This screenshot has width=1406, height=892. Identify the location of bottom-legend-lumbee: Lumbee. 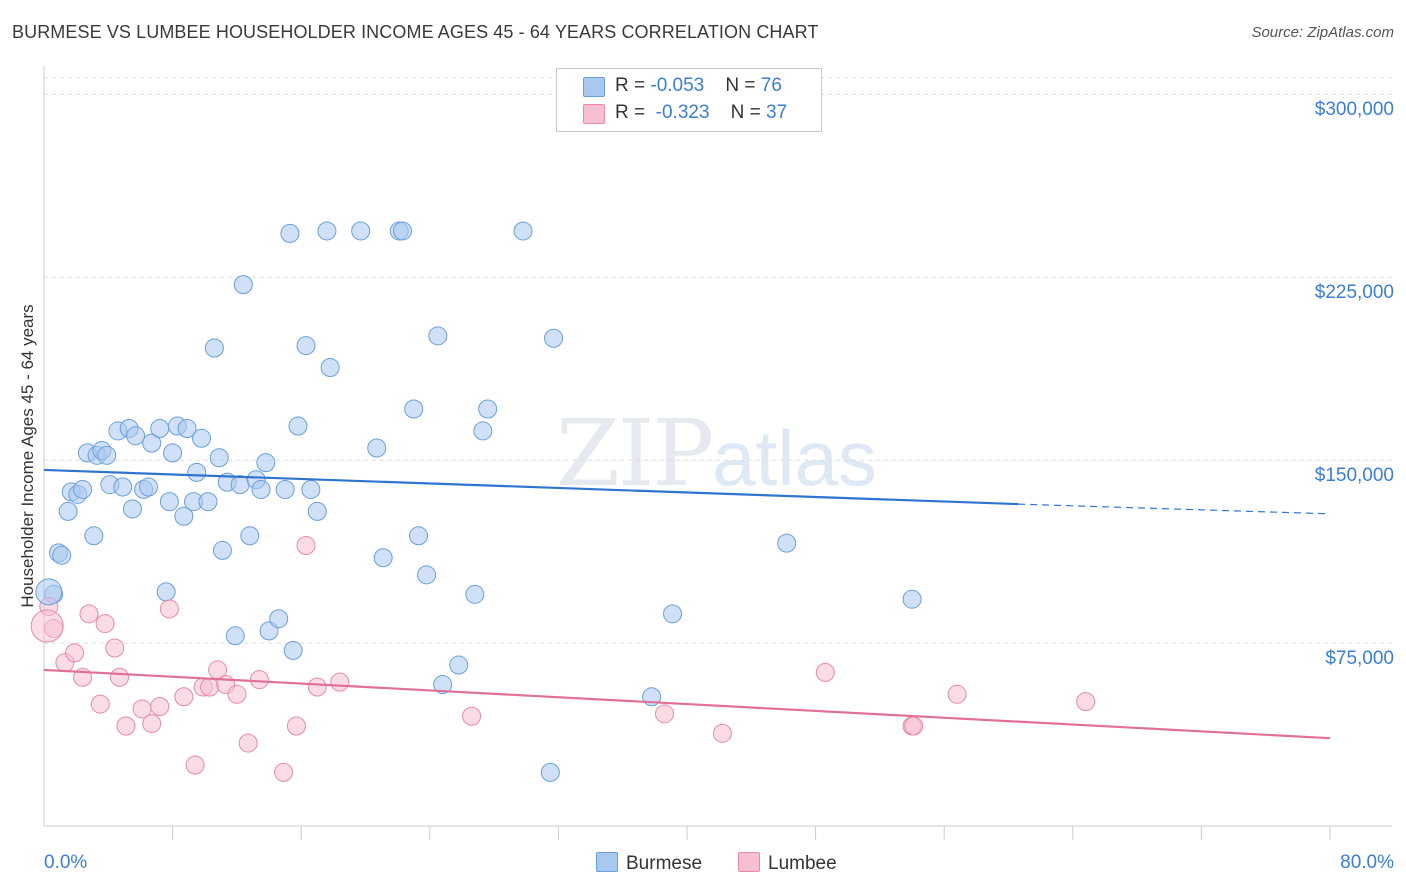
(787, 863).